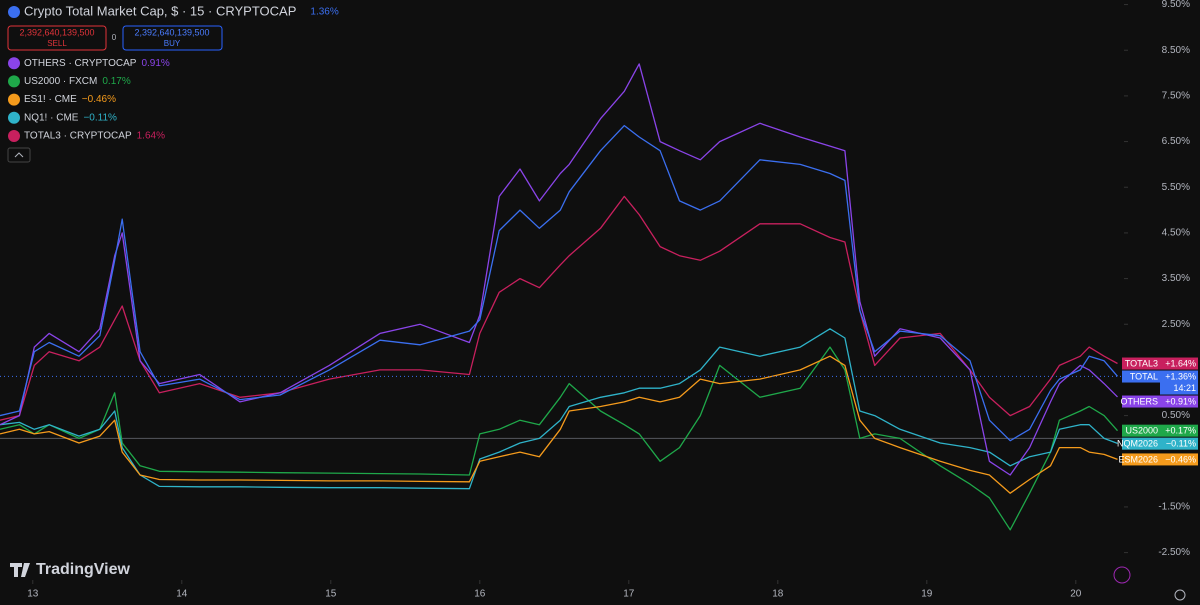 Image resolution: width=1200 pixels, height=605 pixels. I want to click on x-tick-label: 16, so click(480, 594).